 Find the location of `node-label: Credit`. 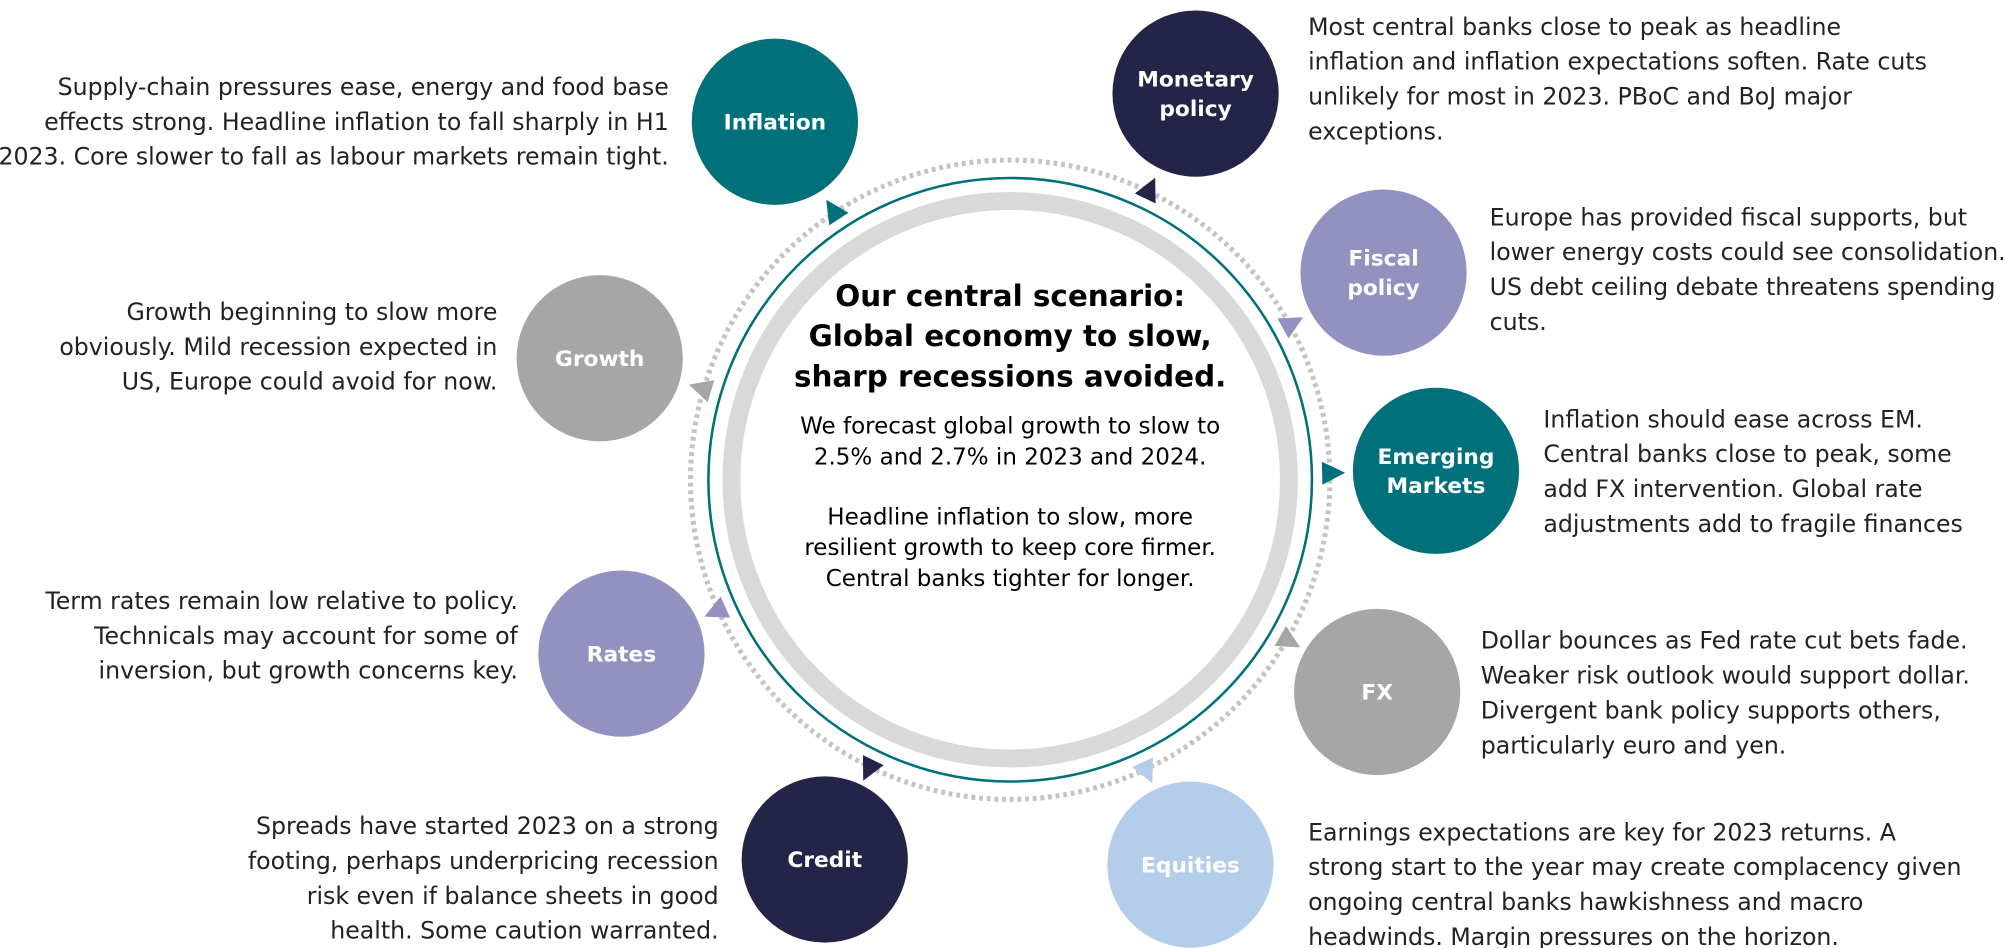

node-label: Credit is located at coordinates (824, 860).